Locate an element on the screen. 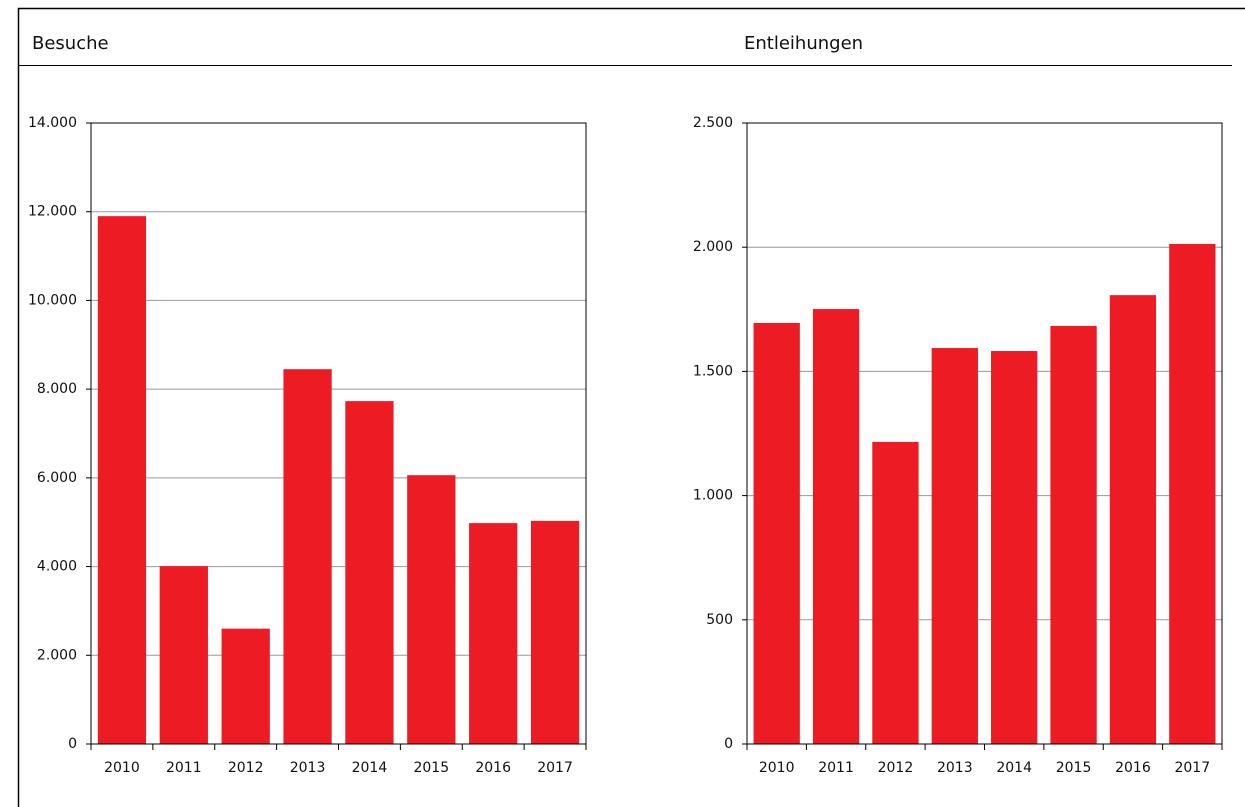 The image size is (1245, 807). y-tick-label: 14.000 is located at coordinates (52, 123).